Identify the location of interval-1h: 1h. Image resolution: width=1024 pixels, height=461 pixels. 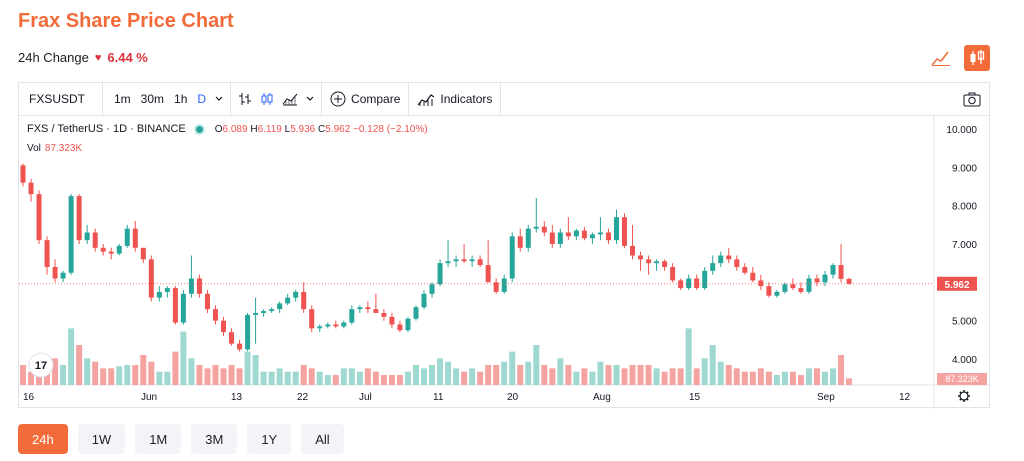
(181, 99).